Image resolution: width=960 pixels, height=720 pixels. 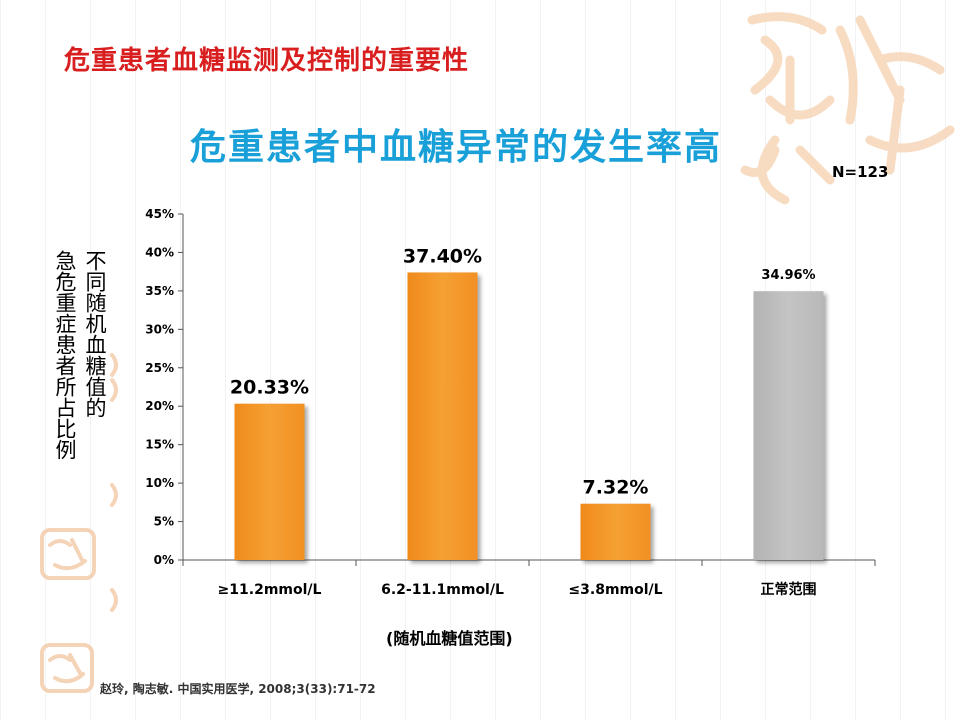 What do you see at coordinates (159, 368) in the screenshot?
I see `y-tick-label: 25%` at bounding box center [159, 368].